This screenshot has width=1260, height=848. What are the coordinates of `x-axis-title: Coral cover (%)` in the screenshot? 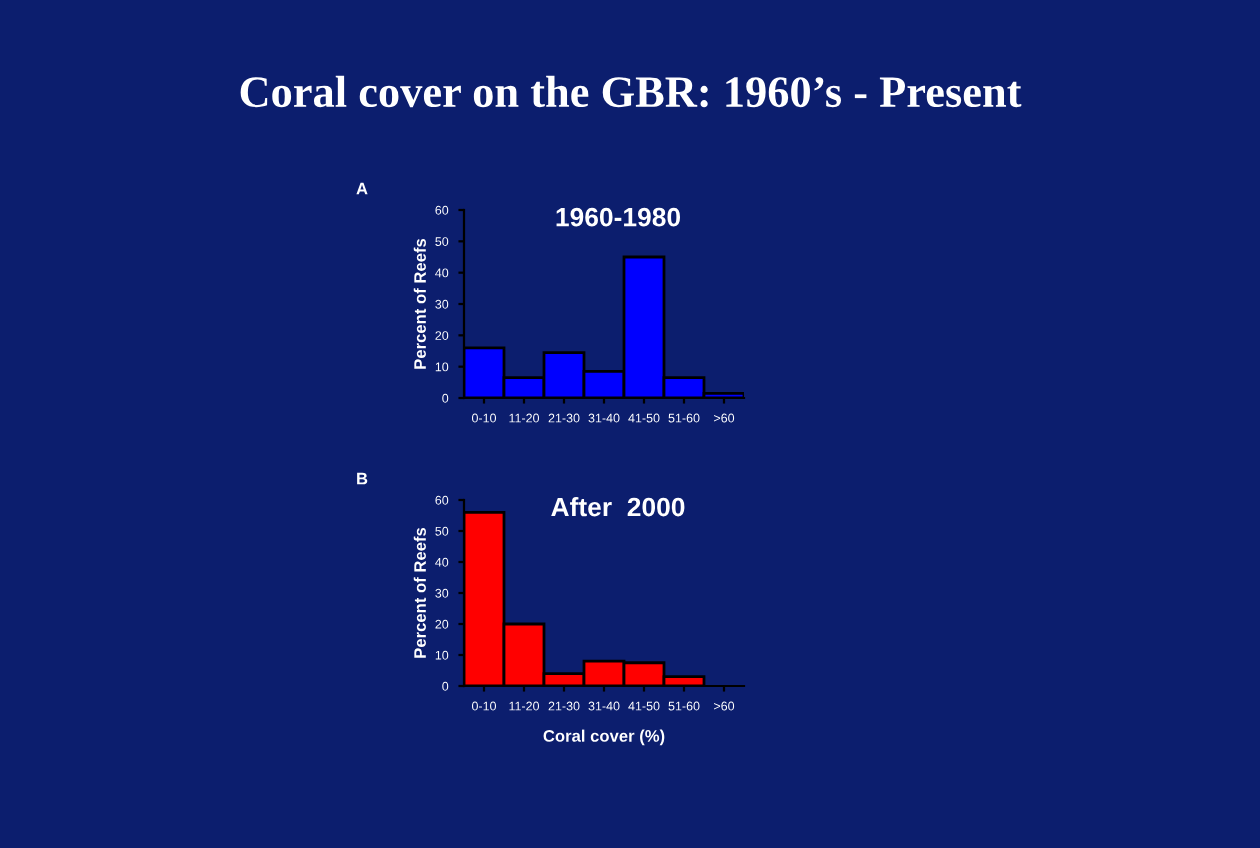 It's located at (604, 737).